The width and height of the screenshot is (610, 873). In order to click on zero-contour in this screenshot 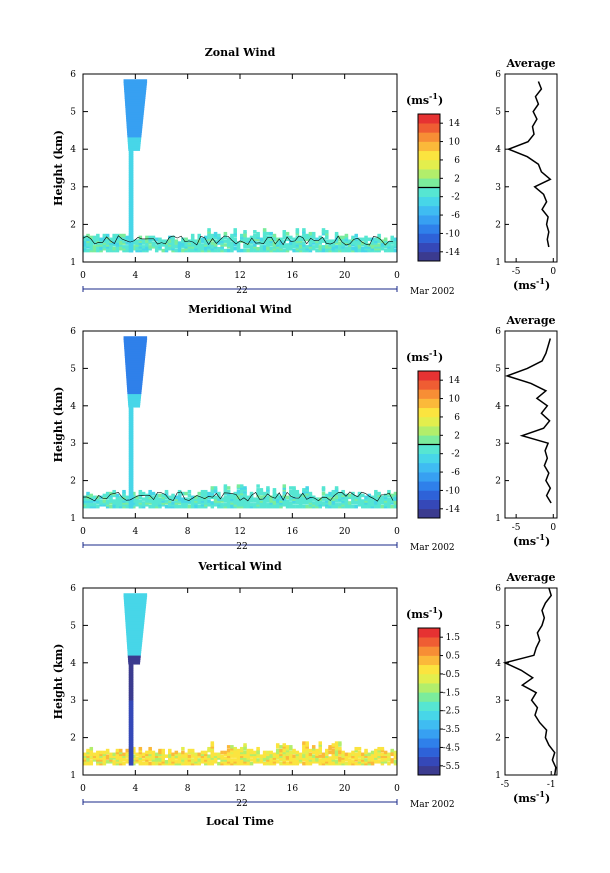, I will do `click(238, 240)`.